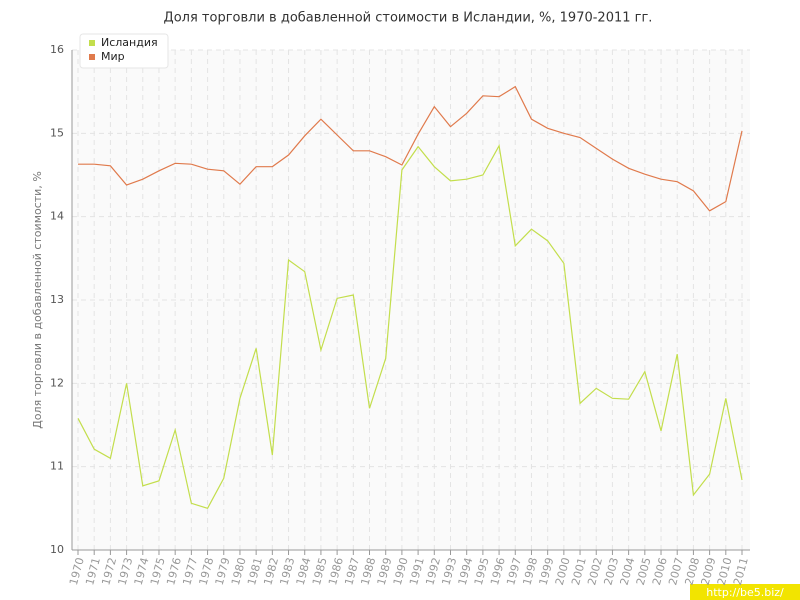 The height and width of the screenshot is (600, 800). What do you see at coordinates (57, 132) in the screenshot?
I see `y-tick-label: 15` at bounding box center [57, 132].